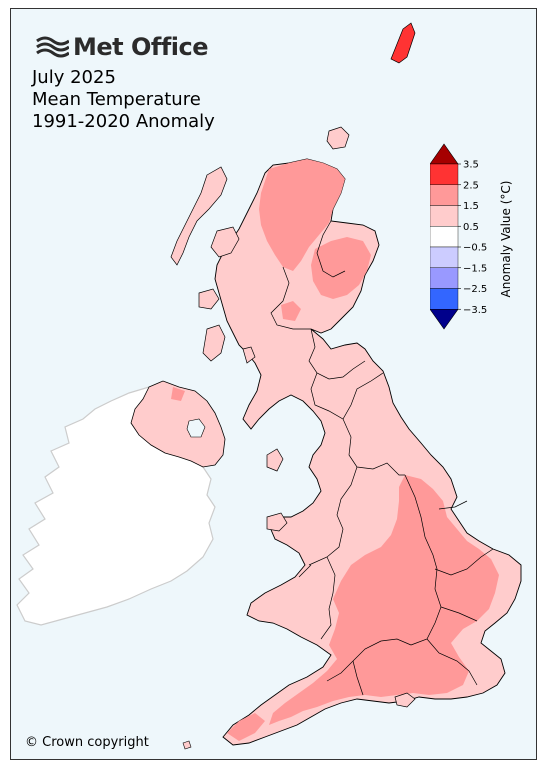 The height and width of the screenshot is (770, 547). Describe the element at coordinates (249, 355) in the screenshot. I see `arran` at that location.